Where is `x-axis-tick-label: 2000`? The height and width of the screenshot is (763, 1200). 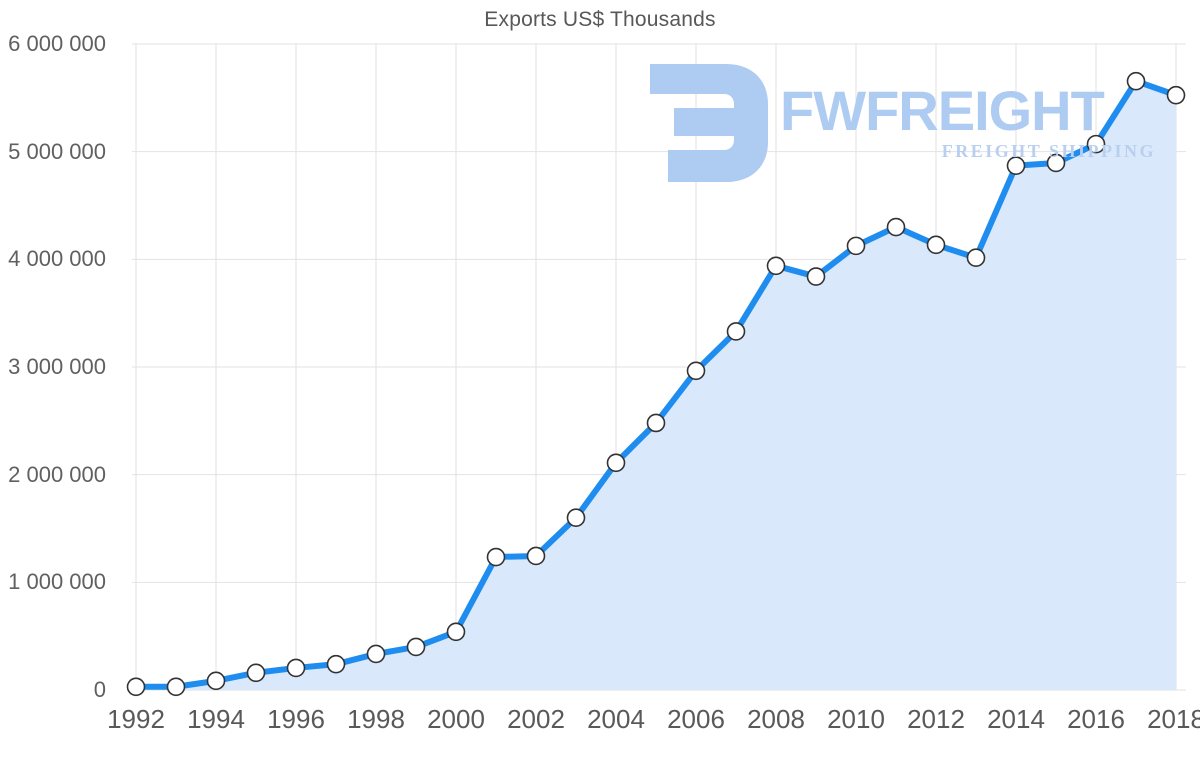 x-axis-tick-label: 2000 is located at coordinates (456, 719).